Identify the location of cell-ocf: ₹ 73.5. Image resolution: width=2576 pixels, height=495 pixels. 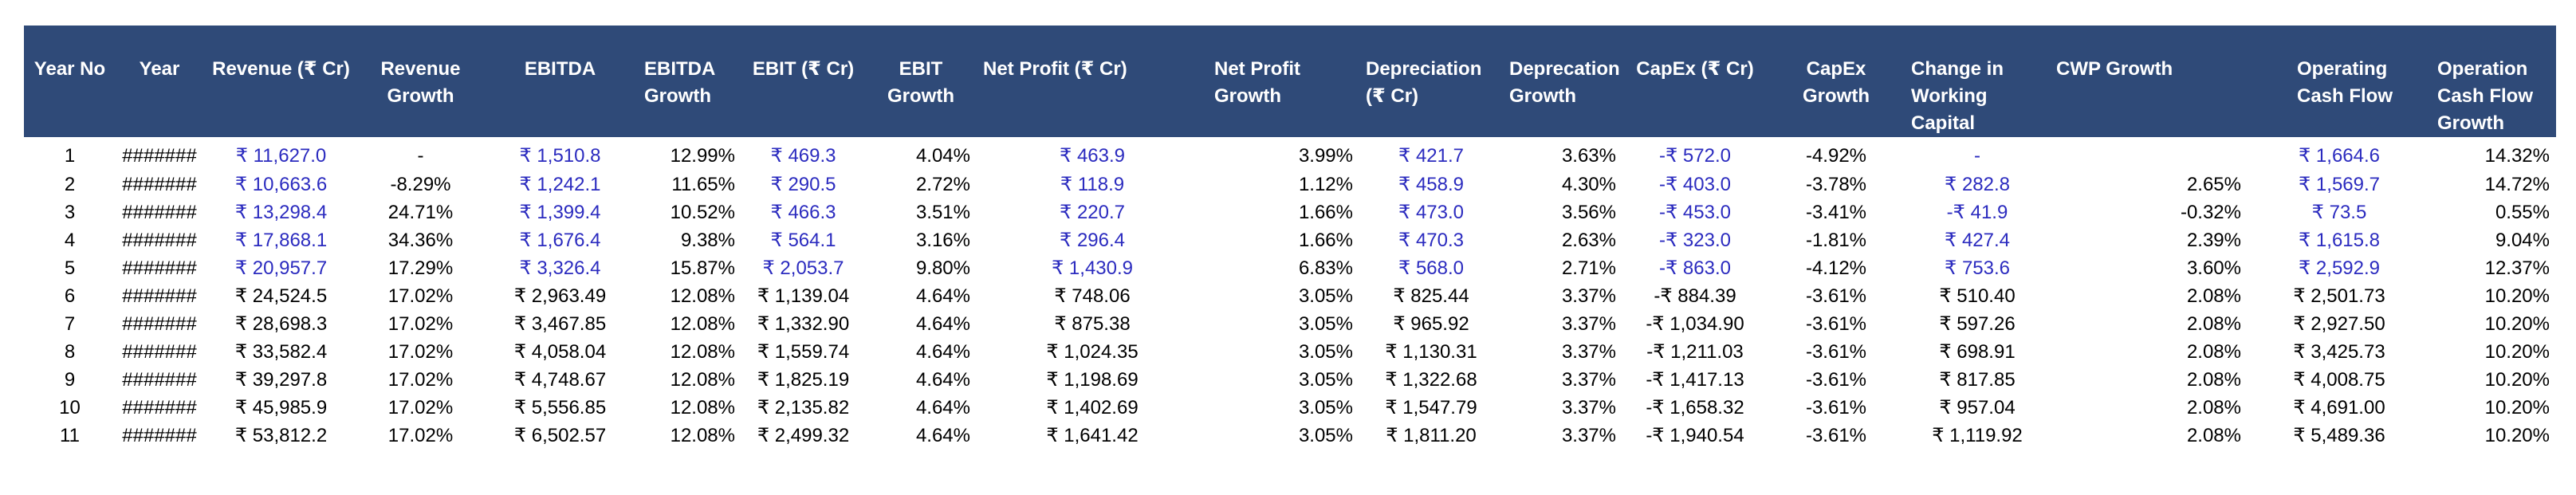
(2339, 212).